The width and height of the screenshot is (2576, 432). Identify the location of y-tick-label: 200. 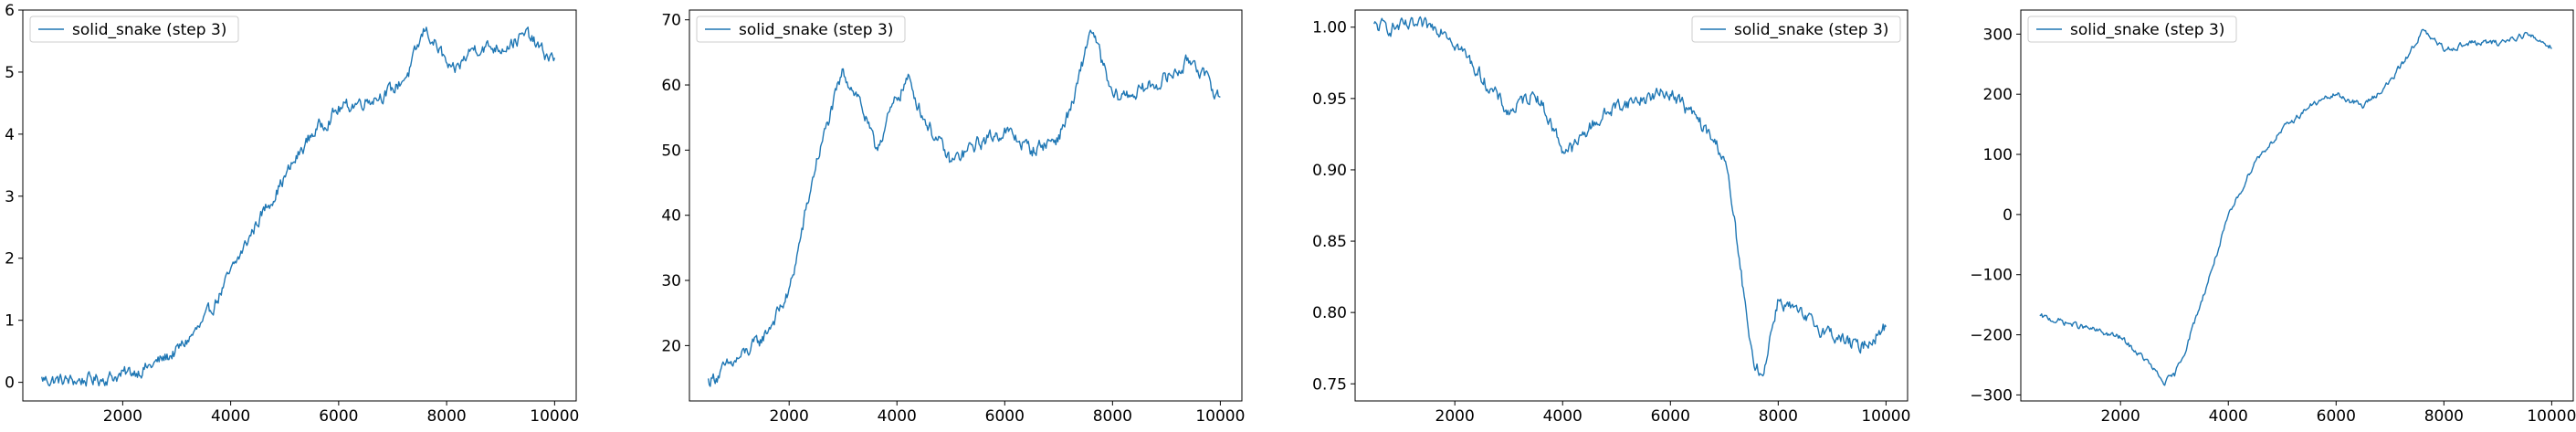
(1998, 95).